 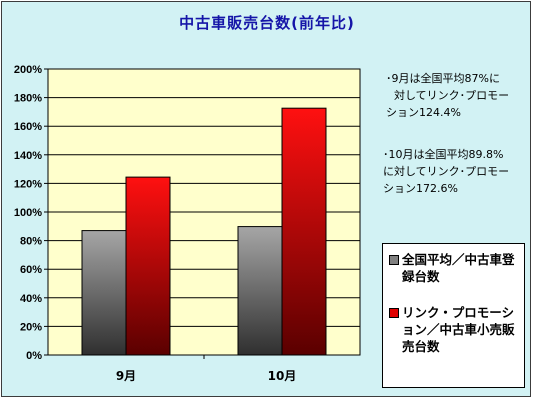 What do you see at coordinates (443, 154) in the screenshot?
I see `annotation-line: ･10月は全国平均89.8%` at bounding box center [443, 154].